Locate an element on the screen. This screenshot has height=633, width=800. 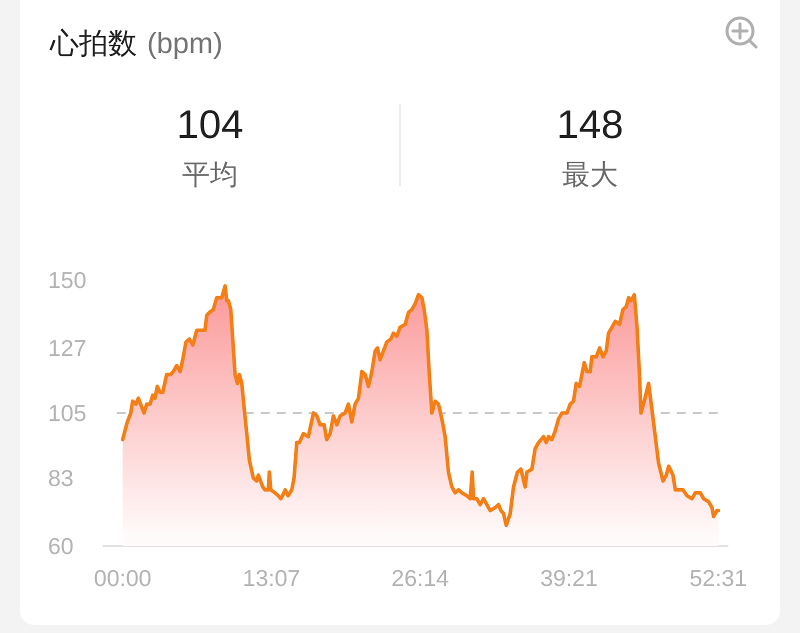
y-tick-label: 83 is located at coordinates (61, 478).